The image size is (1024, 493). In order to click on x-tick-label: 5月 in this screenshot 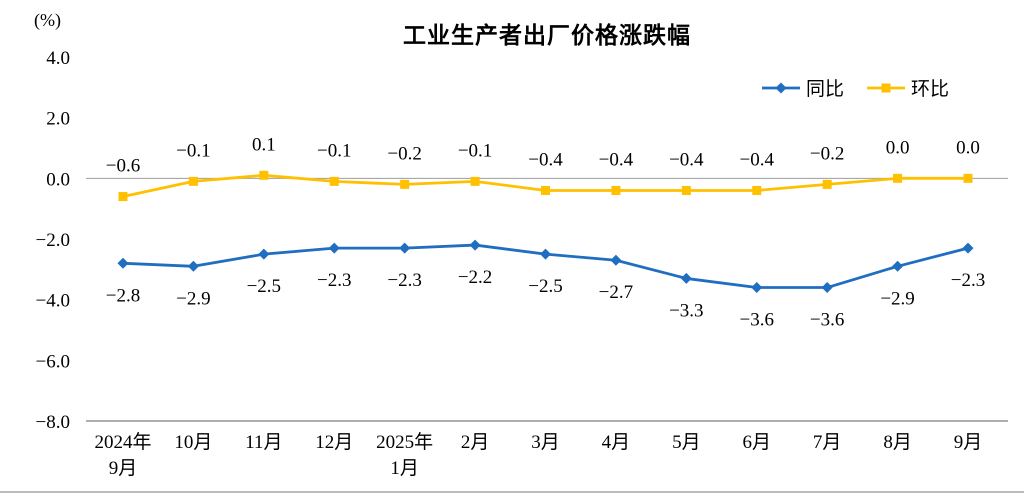, I will do `click(686, 442)`.